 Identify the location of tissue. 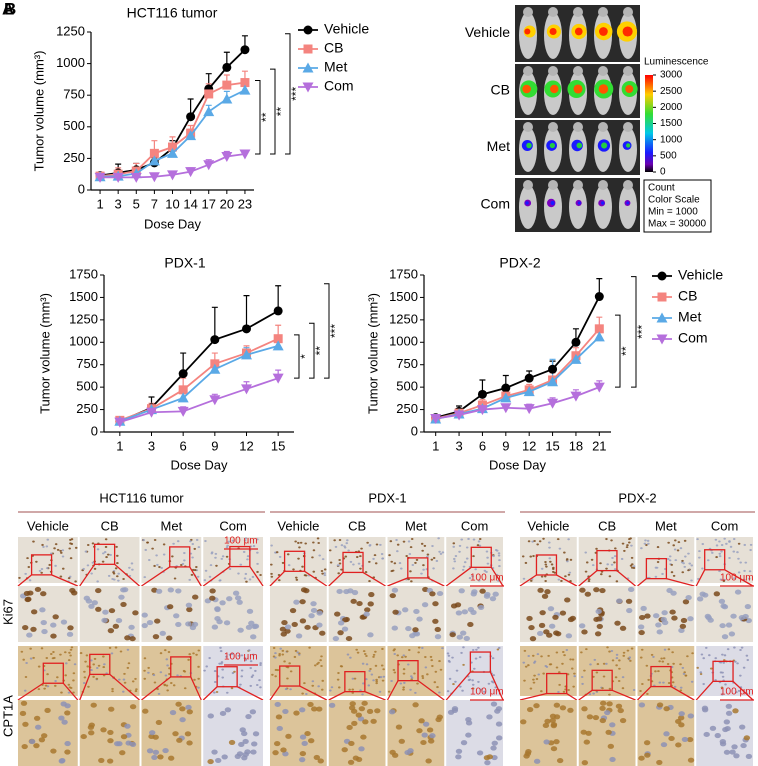
(48, 560).